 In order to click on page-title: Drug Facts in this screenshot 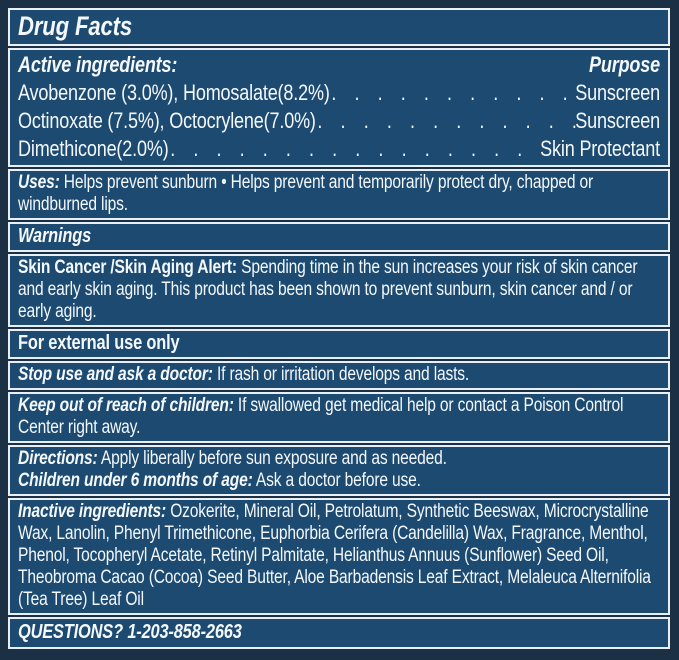, I will do `click(75, 26)`.